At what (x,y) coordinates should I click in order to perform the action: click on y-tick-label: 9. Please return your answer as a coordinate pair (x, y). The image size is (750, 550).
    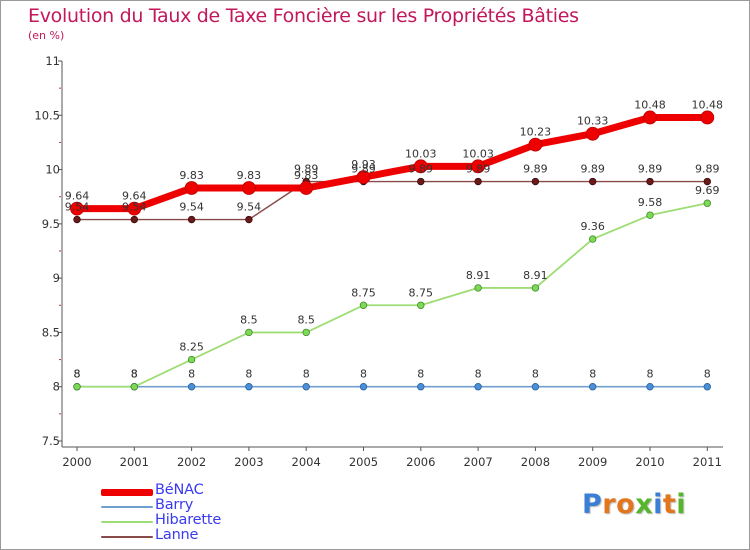
    Looking at the image, I should click on (56, 278).